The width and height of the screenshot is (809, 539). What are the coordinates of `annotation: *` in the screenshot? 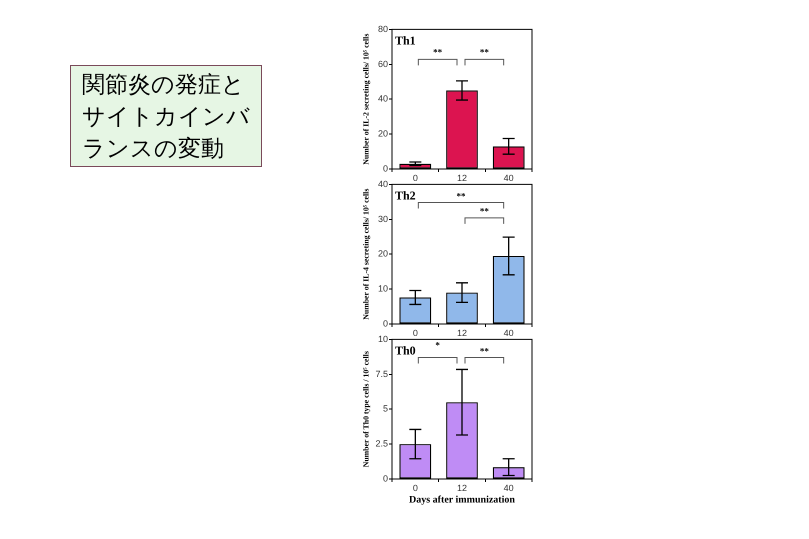 It's located at (437, 345).